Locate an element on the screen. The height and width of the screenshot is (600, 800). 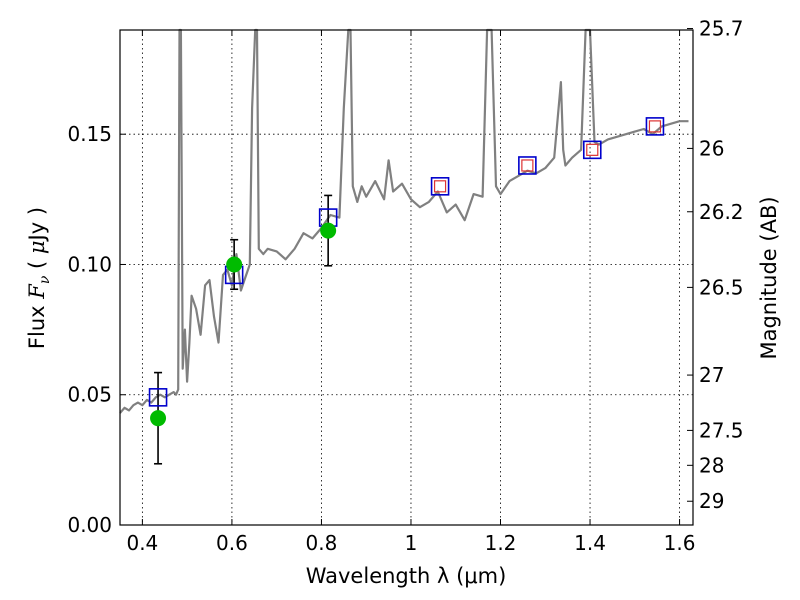
y-tick-label: 0.15 is located at coordinates (89, 134).